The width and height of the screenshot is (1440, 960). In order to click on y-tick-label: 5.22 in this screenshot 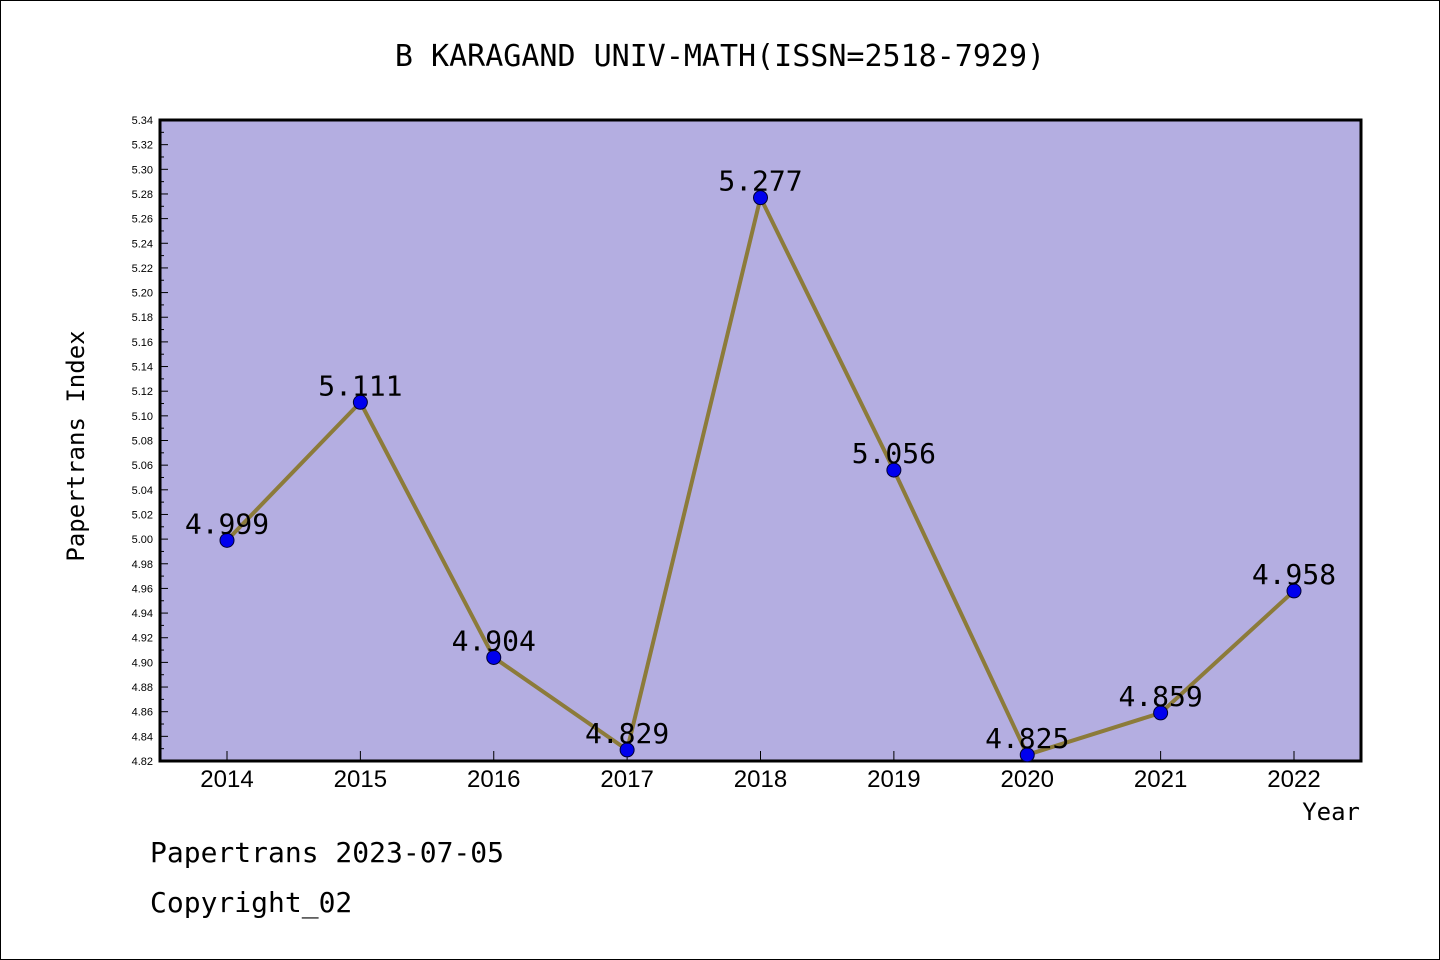, I will do `click(142, 269)`.